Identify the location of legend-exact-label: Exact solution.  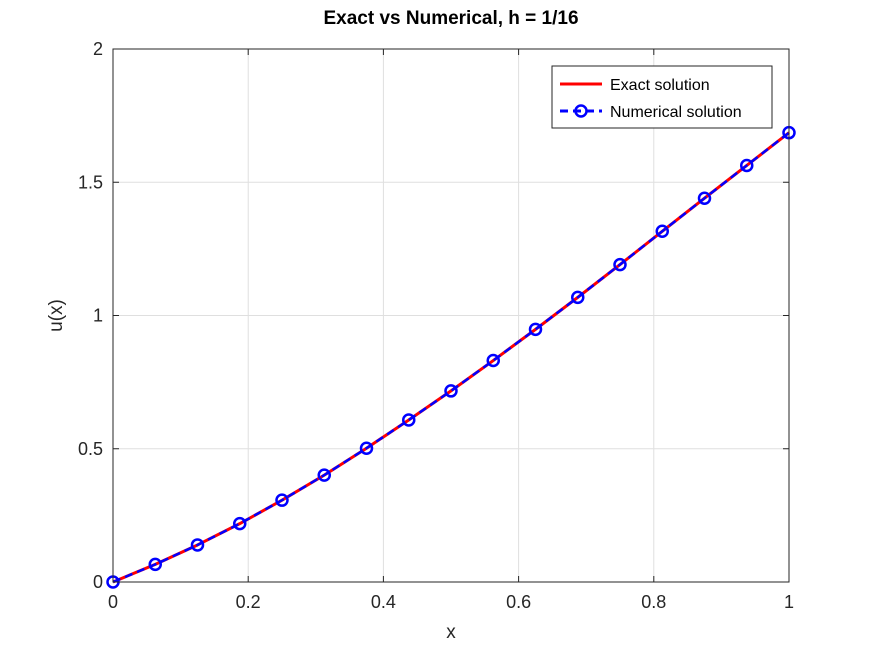
(660, 85).